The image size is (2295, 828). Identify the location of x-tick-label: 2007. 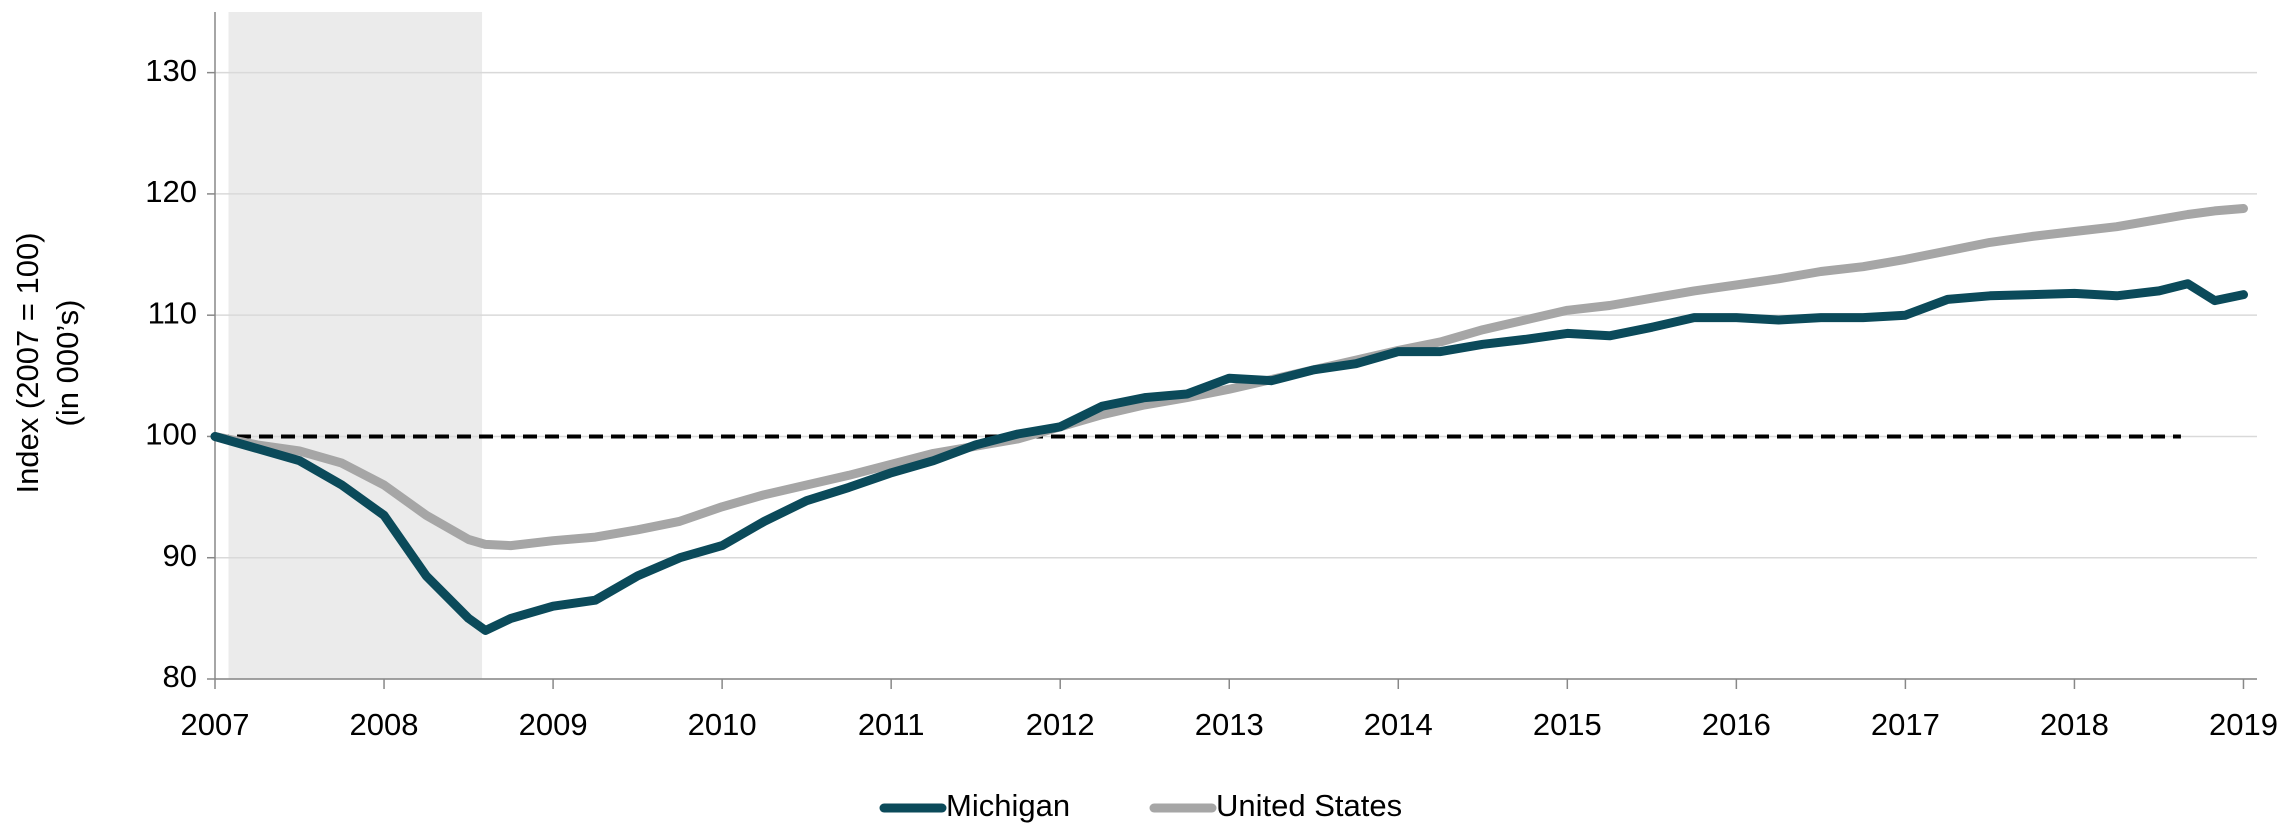
(215, 724).